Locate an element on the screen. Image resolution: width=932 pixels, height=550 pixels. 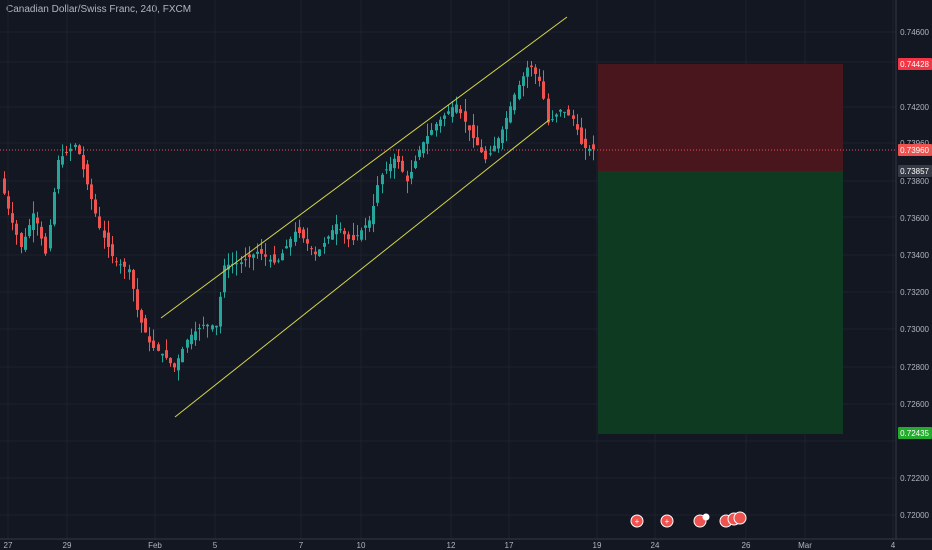
price-badge-current-label: 0.73960 is located at coordinates (914, 150).